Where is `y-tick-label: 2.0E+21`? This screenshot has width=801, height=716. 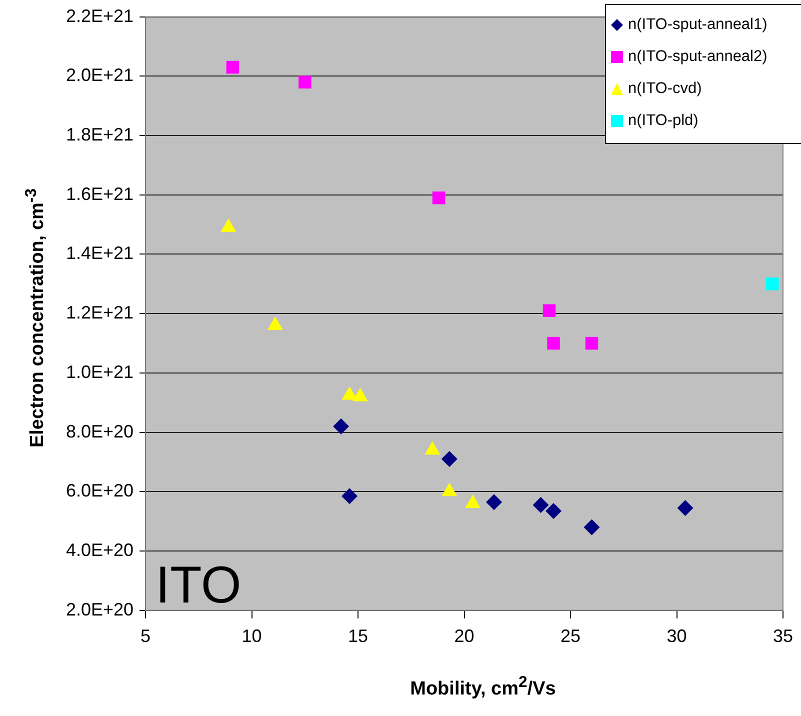
y-tick-label: 2.0E+21 is located at coordinates (100, 75).